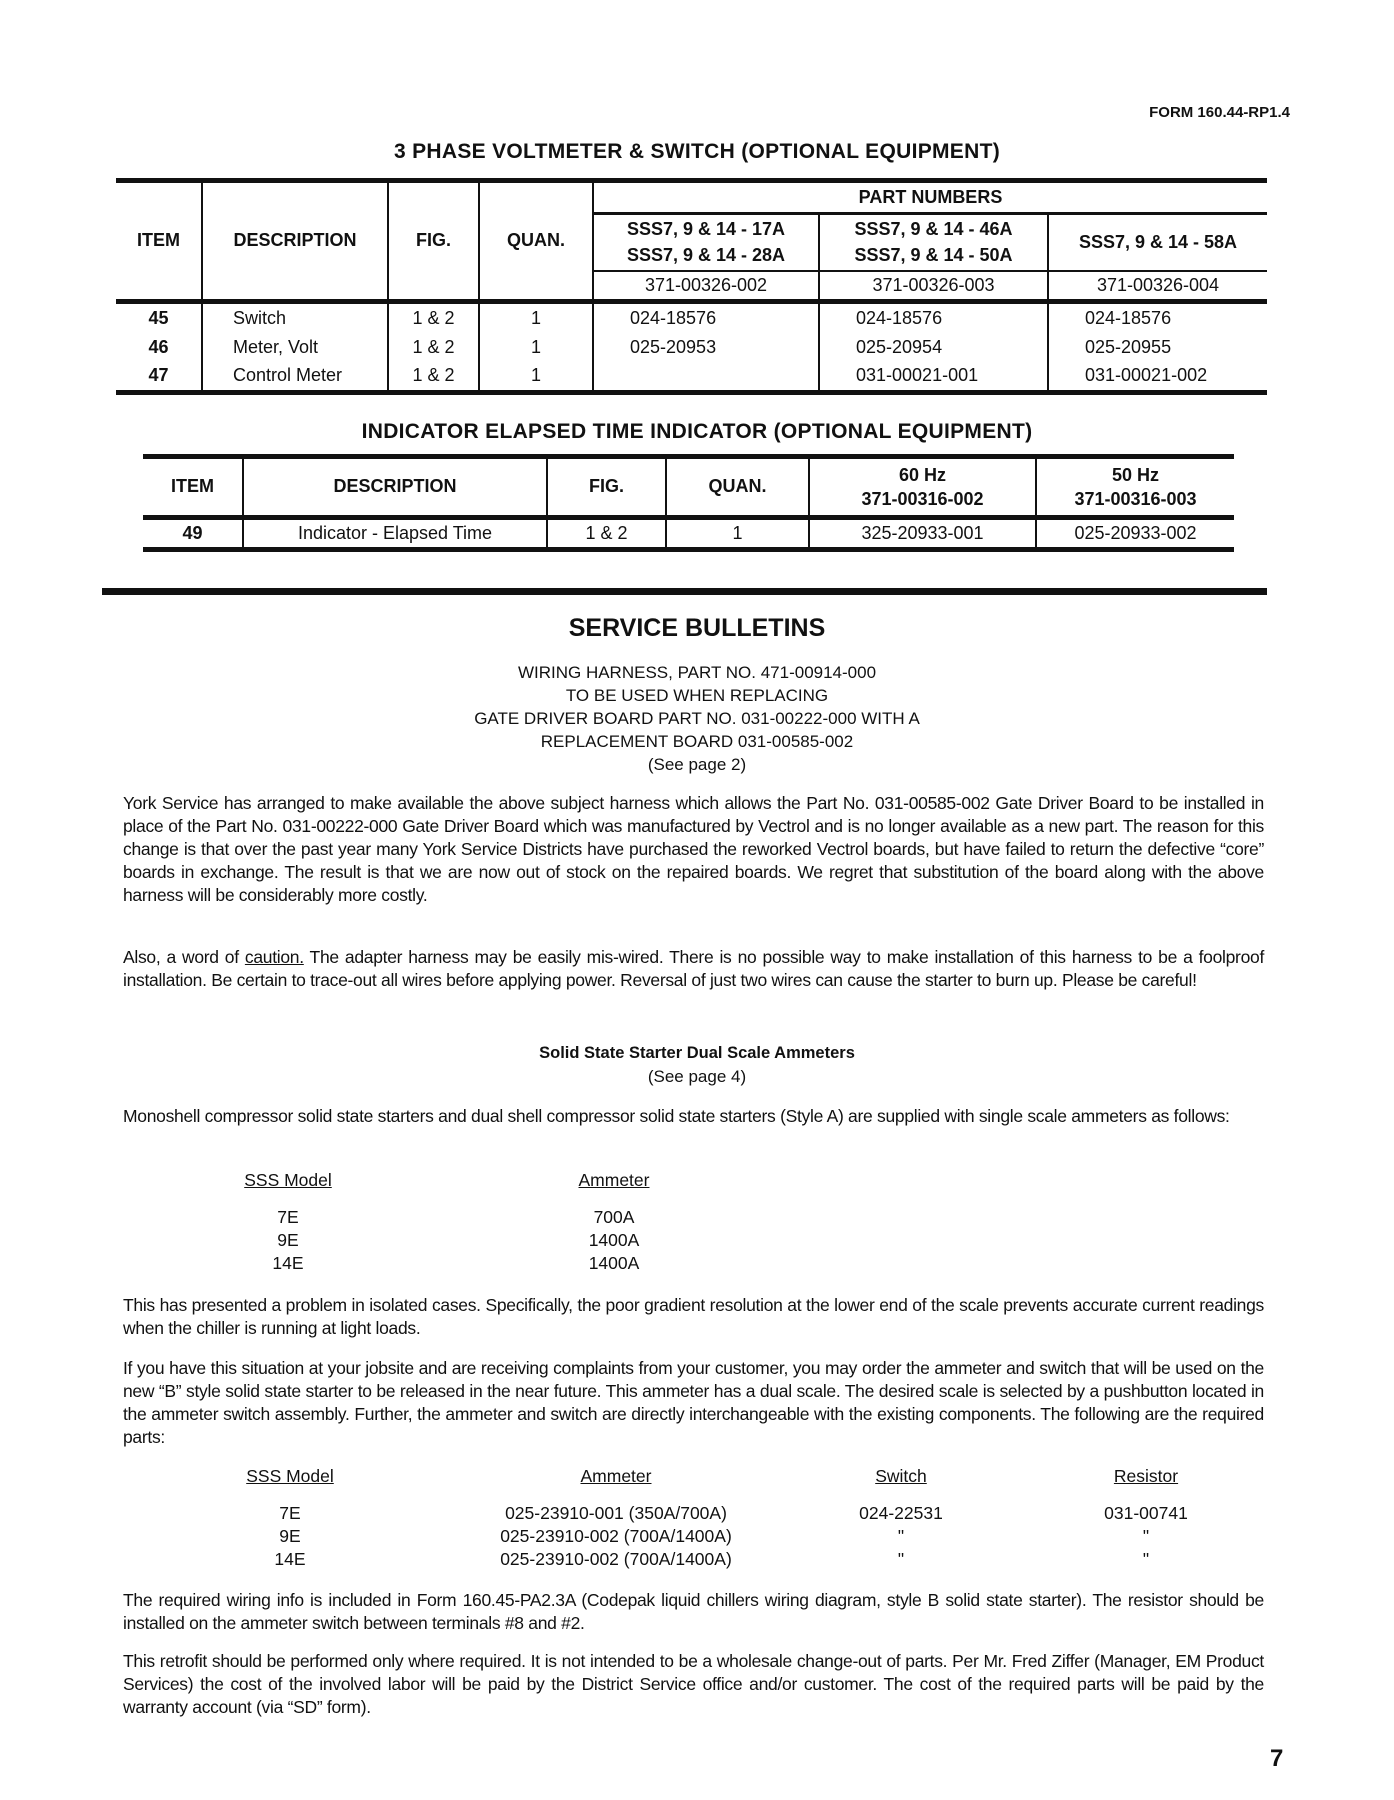 Image resolution: width=1394 pixels, height=1800 pixels. Describe the element at coordinates (933, 286) in the screenshot. I see `kit-number: 371-00326-003` at that location.